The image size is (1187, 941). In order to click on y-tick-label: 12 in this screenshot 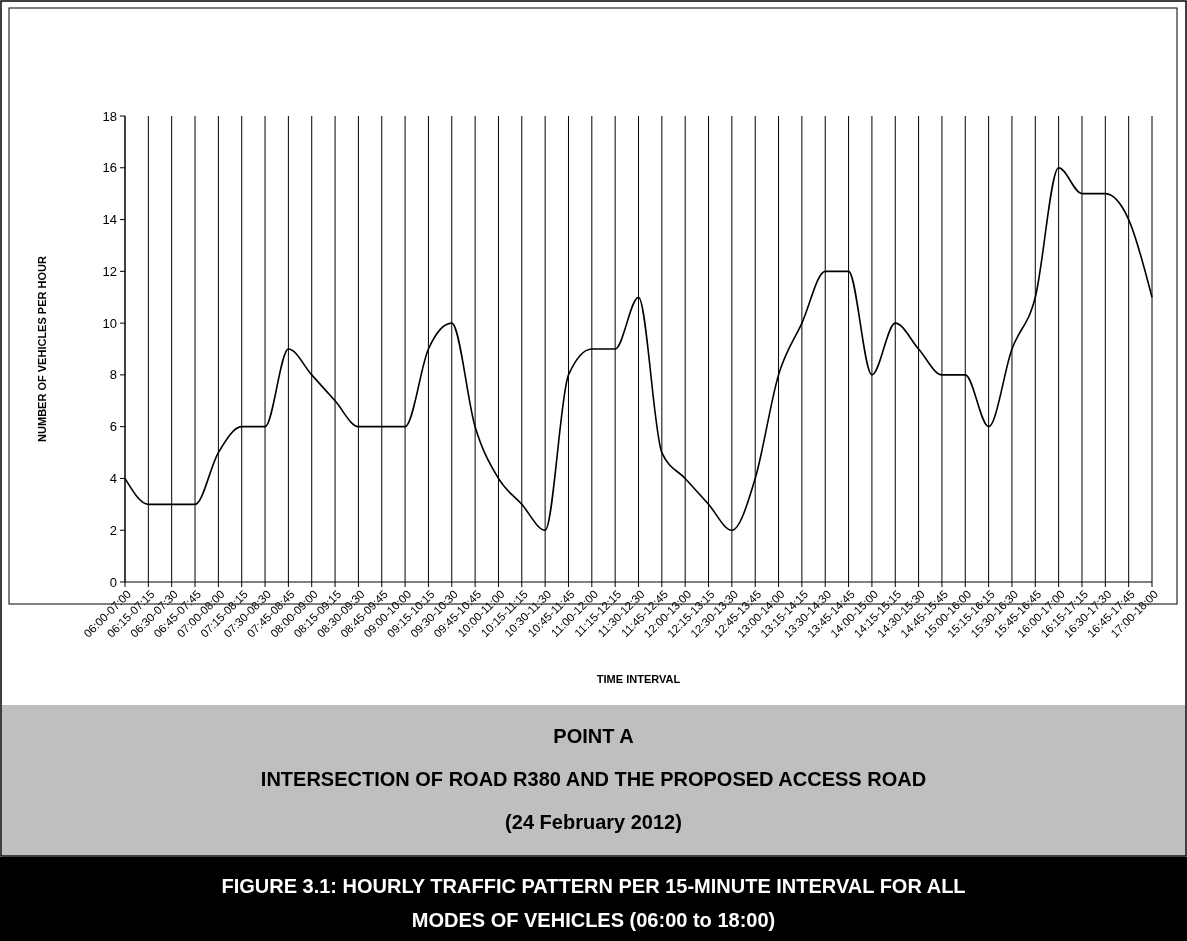, I will do `click(109, 271)`.